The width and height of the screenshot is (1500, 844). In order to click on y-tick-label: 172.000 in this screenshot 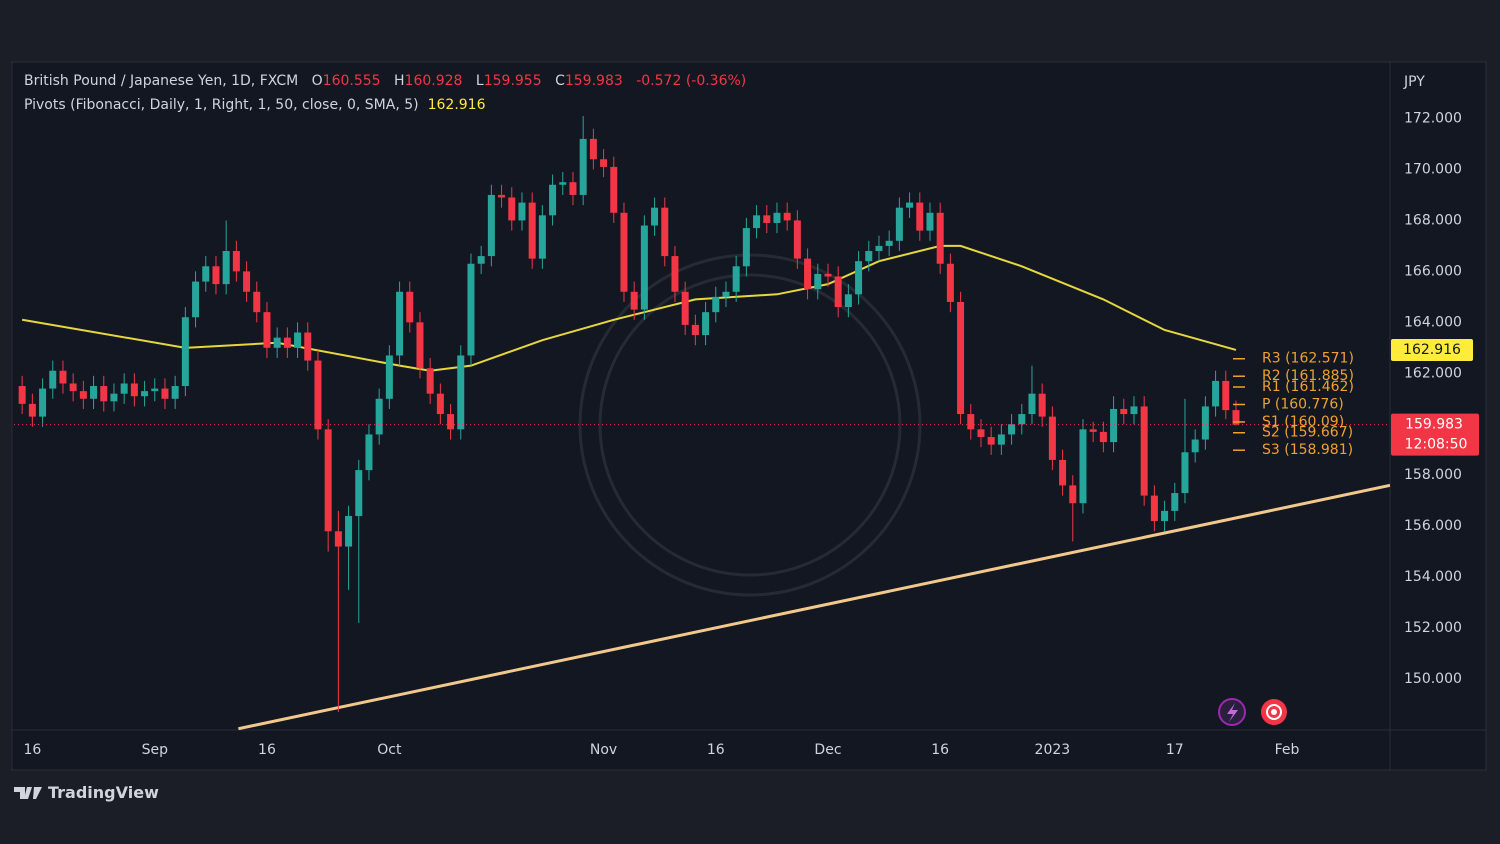, I will do `click(1433, 119)`.